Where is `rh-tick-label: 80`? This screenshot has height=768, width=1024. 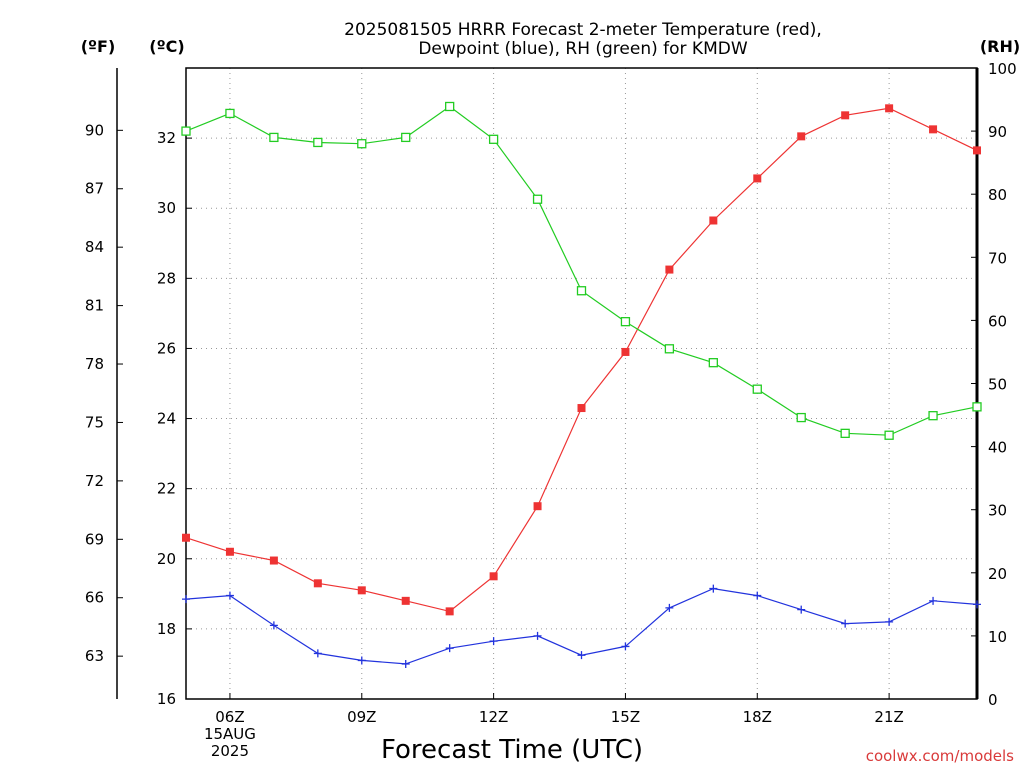 rh-tick-label: 80 is located at coordinates (997, 195).